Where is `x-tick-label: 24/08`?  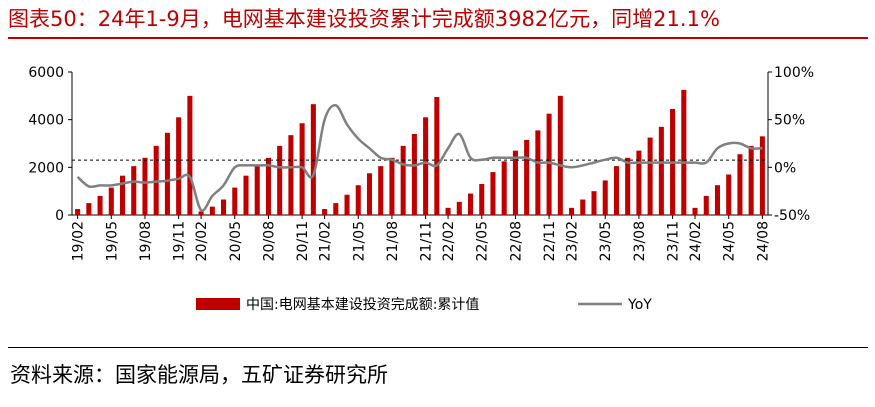 x-tick-label: 24/08 is located at coordinates (763, 241).